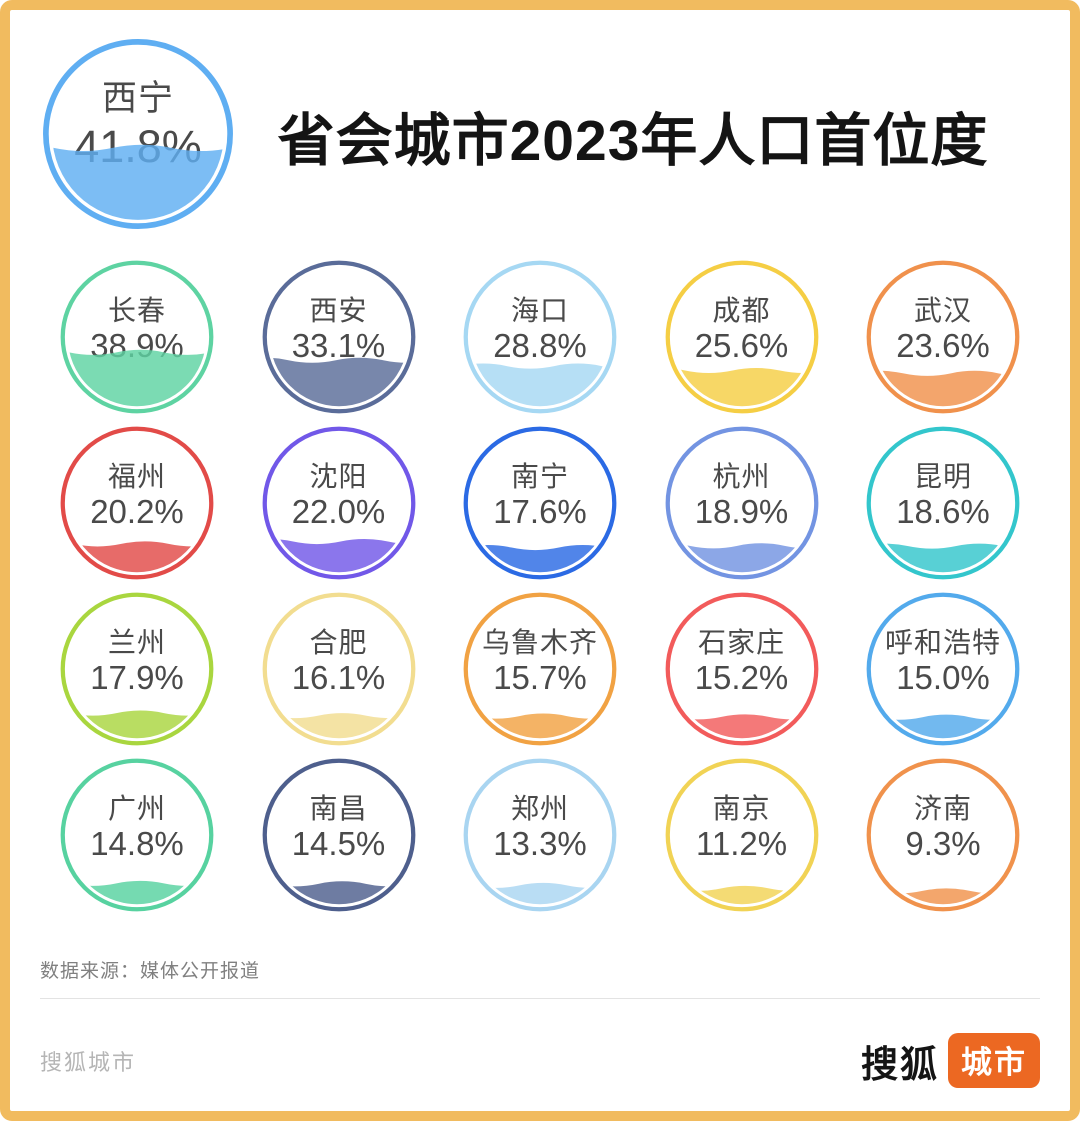 This screenshot has height=1121, width=1080. I want to click on city-gauge: 西安 33.1%, so click(339, 337).